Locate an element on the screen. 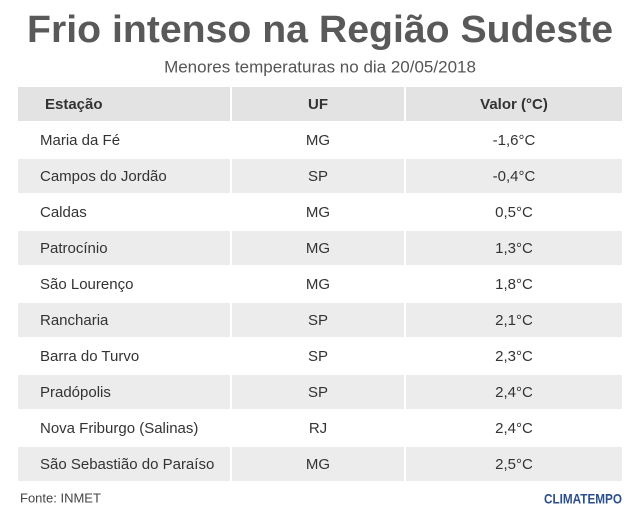 The height and width of the screenshot is (512, 640). cell-text: 2,3°C is located at coordinates (514, 356).